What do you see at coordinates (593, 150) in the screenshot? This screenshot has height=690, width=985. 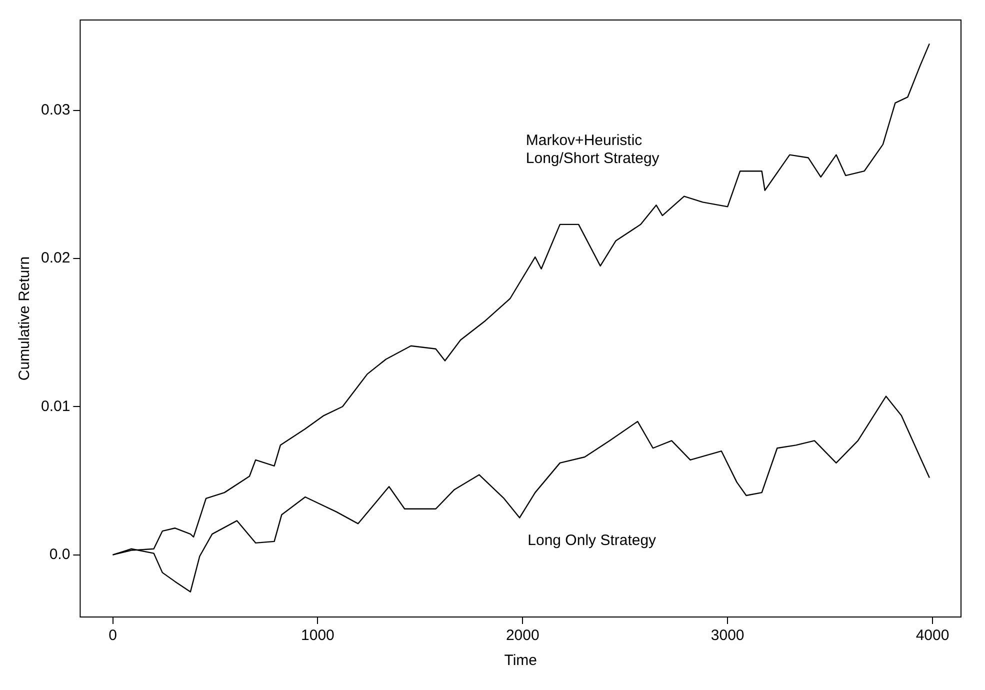 I see `text: Markov+Heuristic Long/Short Strategy` at bounding box center [593, 150].